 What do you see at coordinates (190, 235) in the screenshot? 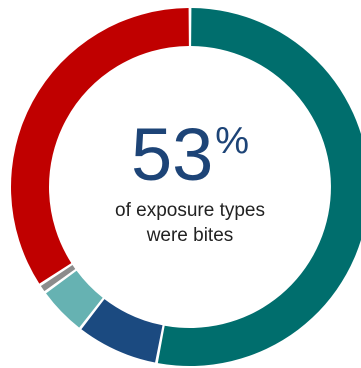
I see `caption-line-2: were bites` at bounding box center [190, 235].